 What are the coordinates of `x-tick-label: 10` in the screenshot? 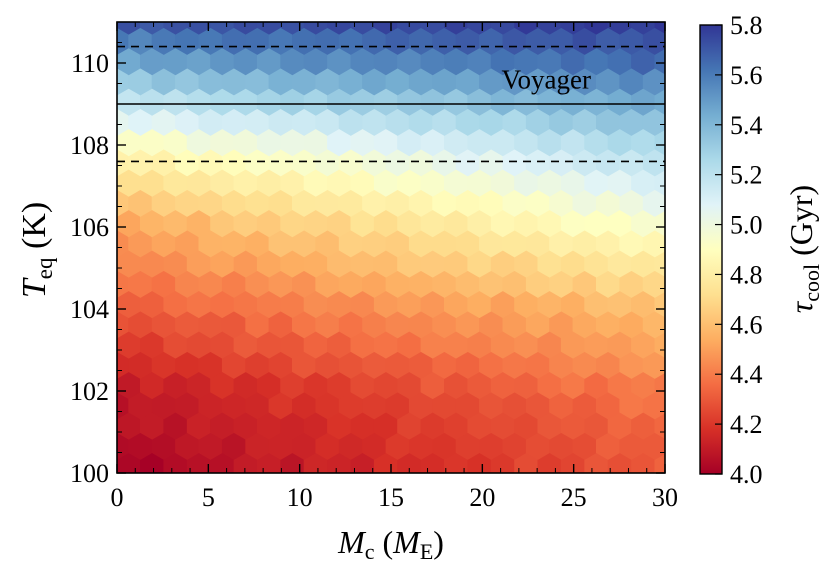 It's located at (300, 497).